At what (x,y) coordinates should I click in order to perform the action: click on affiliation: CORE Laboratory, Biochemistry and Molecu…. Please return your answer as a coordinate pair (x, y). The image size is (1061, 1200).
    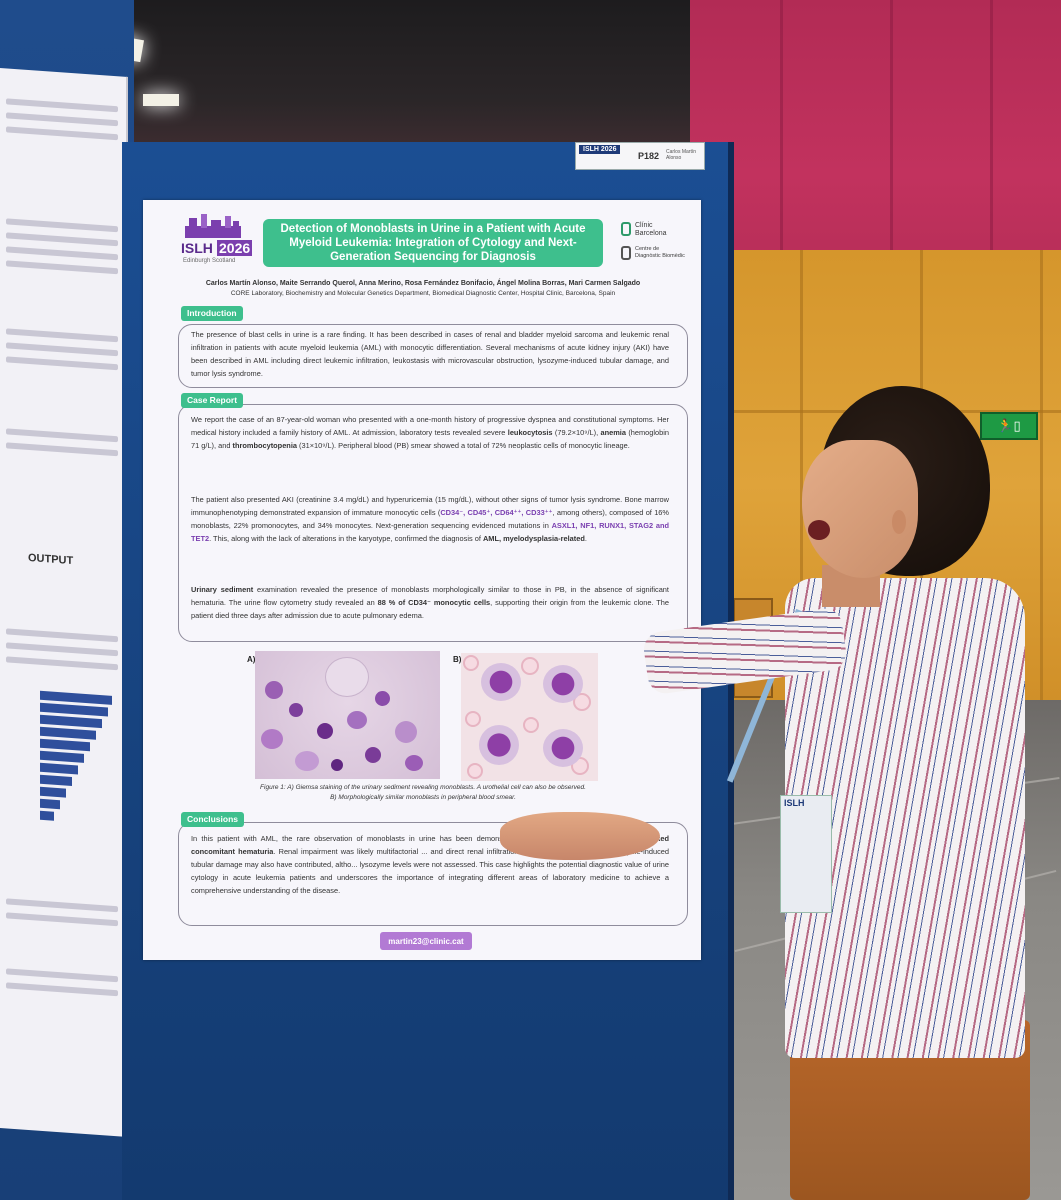
    Looking at the image, I should click on (423, 293).